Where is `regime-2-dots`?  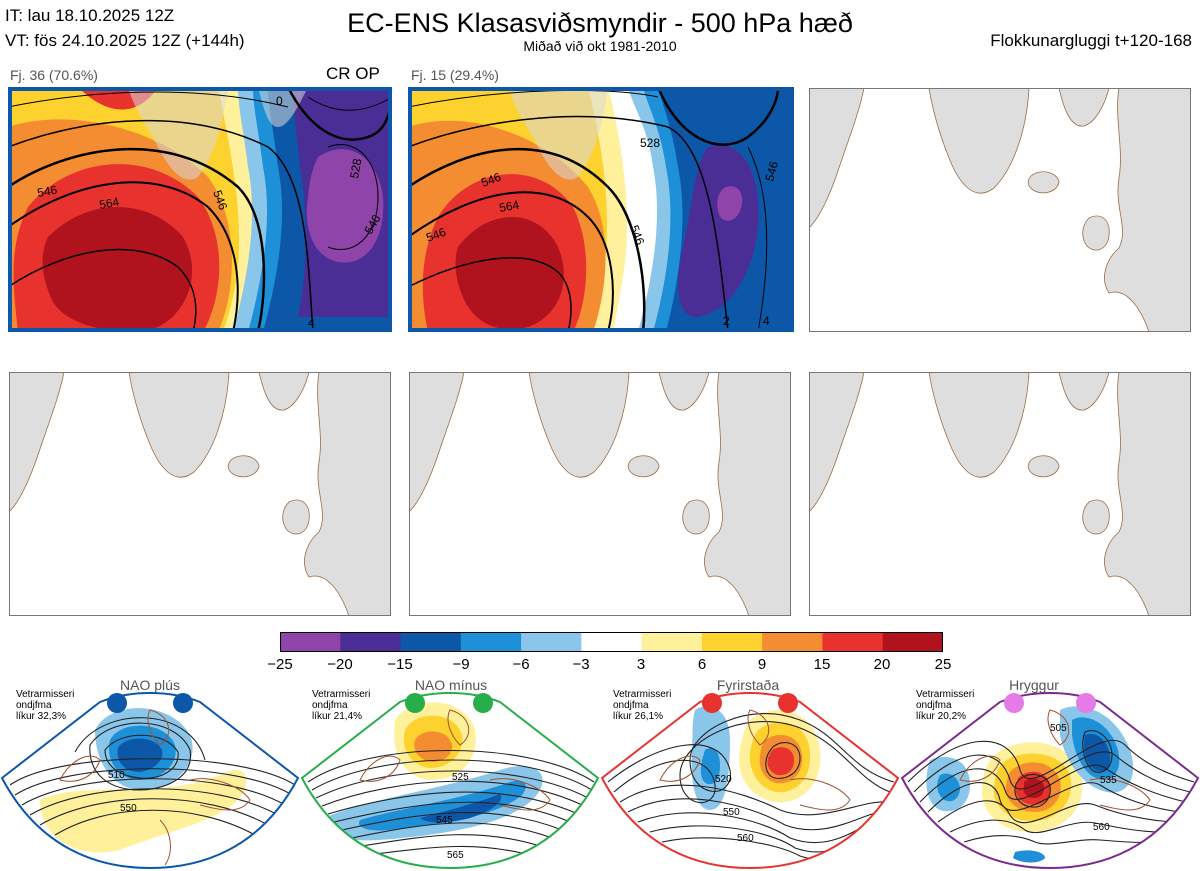
regime-2-dots is located at coordinates (449, 703).